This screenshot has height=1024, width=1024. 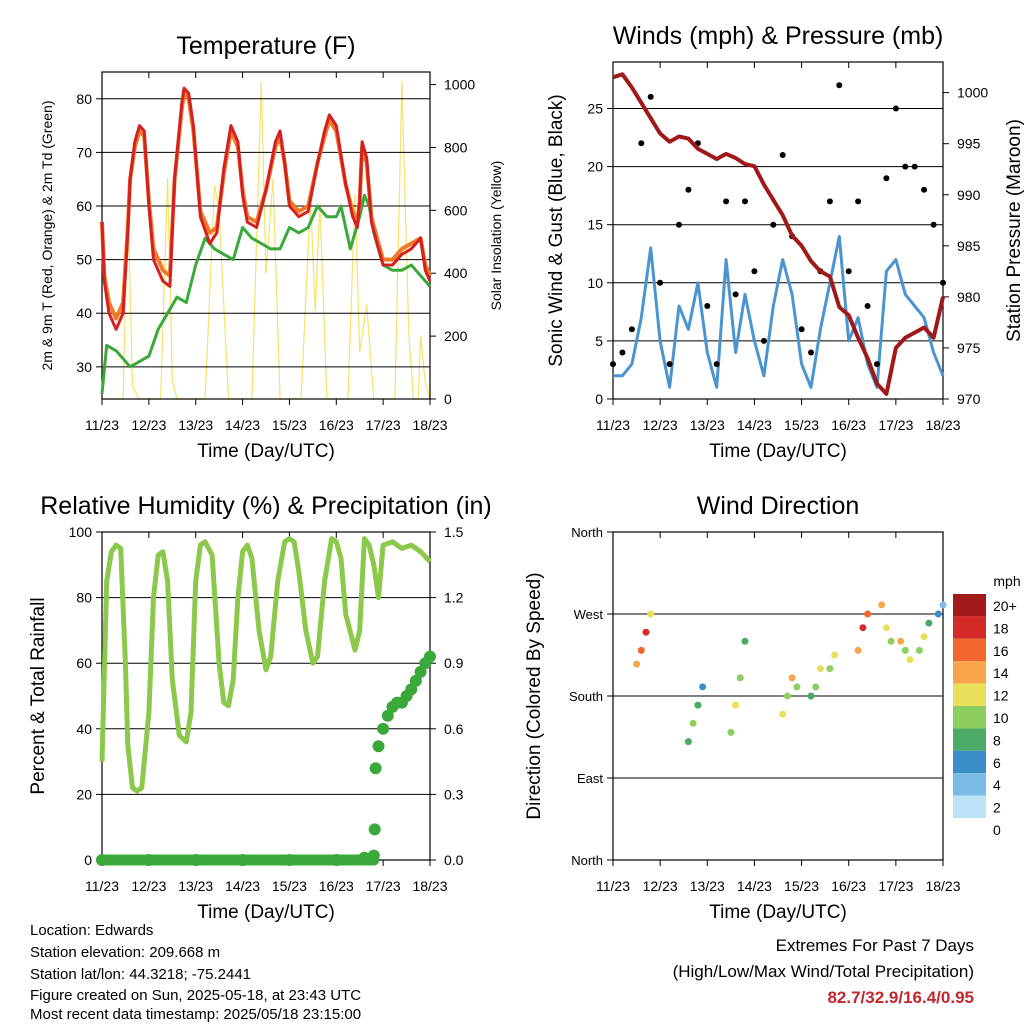 What do you see at coordinates (38, 695) in the screenshot?
I see `y-axis-label: Percent & Total Rainfall` at bounding box center [38, 695].